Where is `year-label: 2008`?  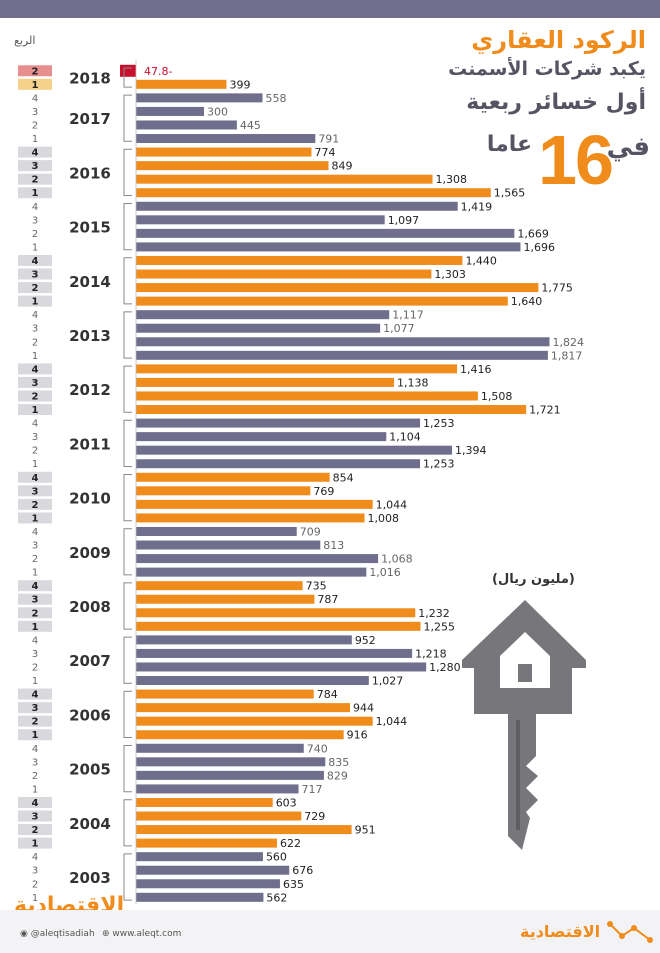
year-label: 2008 is located at coordinates (90, 607).